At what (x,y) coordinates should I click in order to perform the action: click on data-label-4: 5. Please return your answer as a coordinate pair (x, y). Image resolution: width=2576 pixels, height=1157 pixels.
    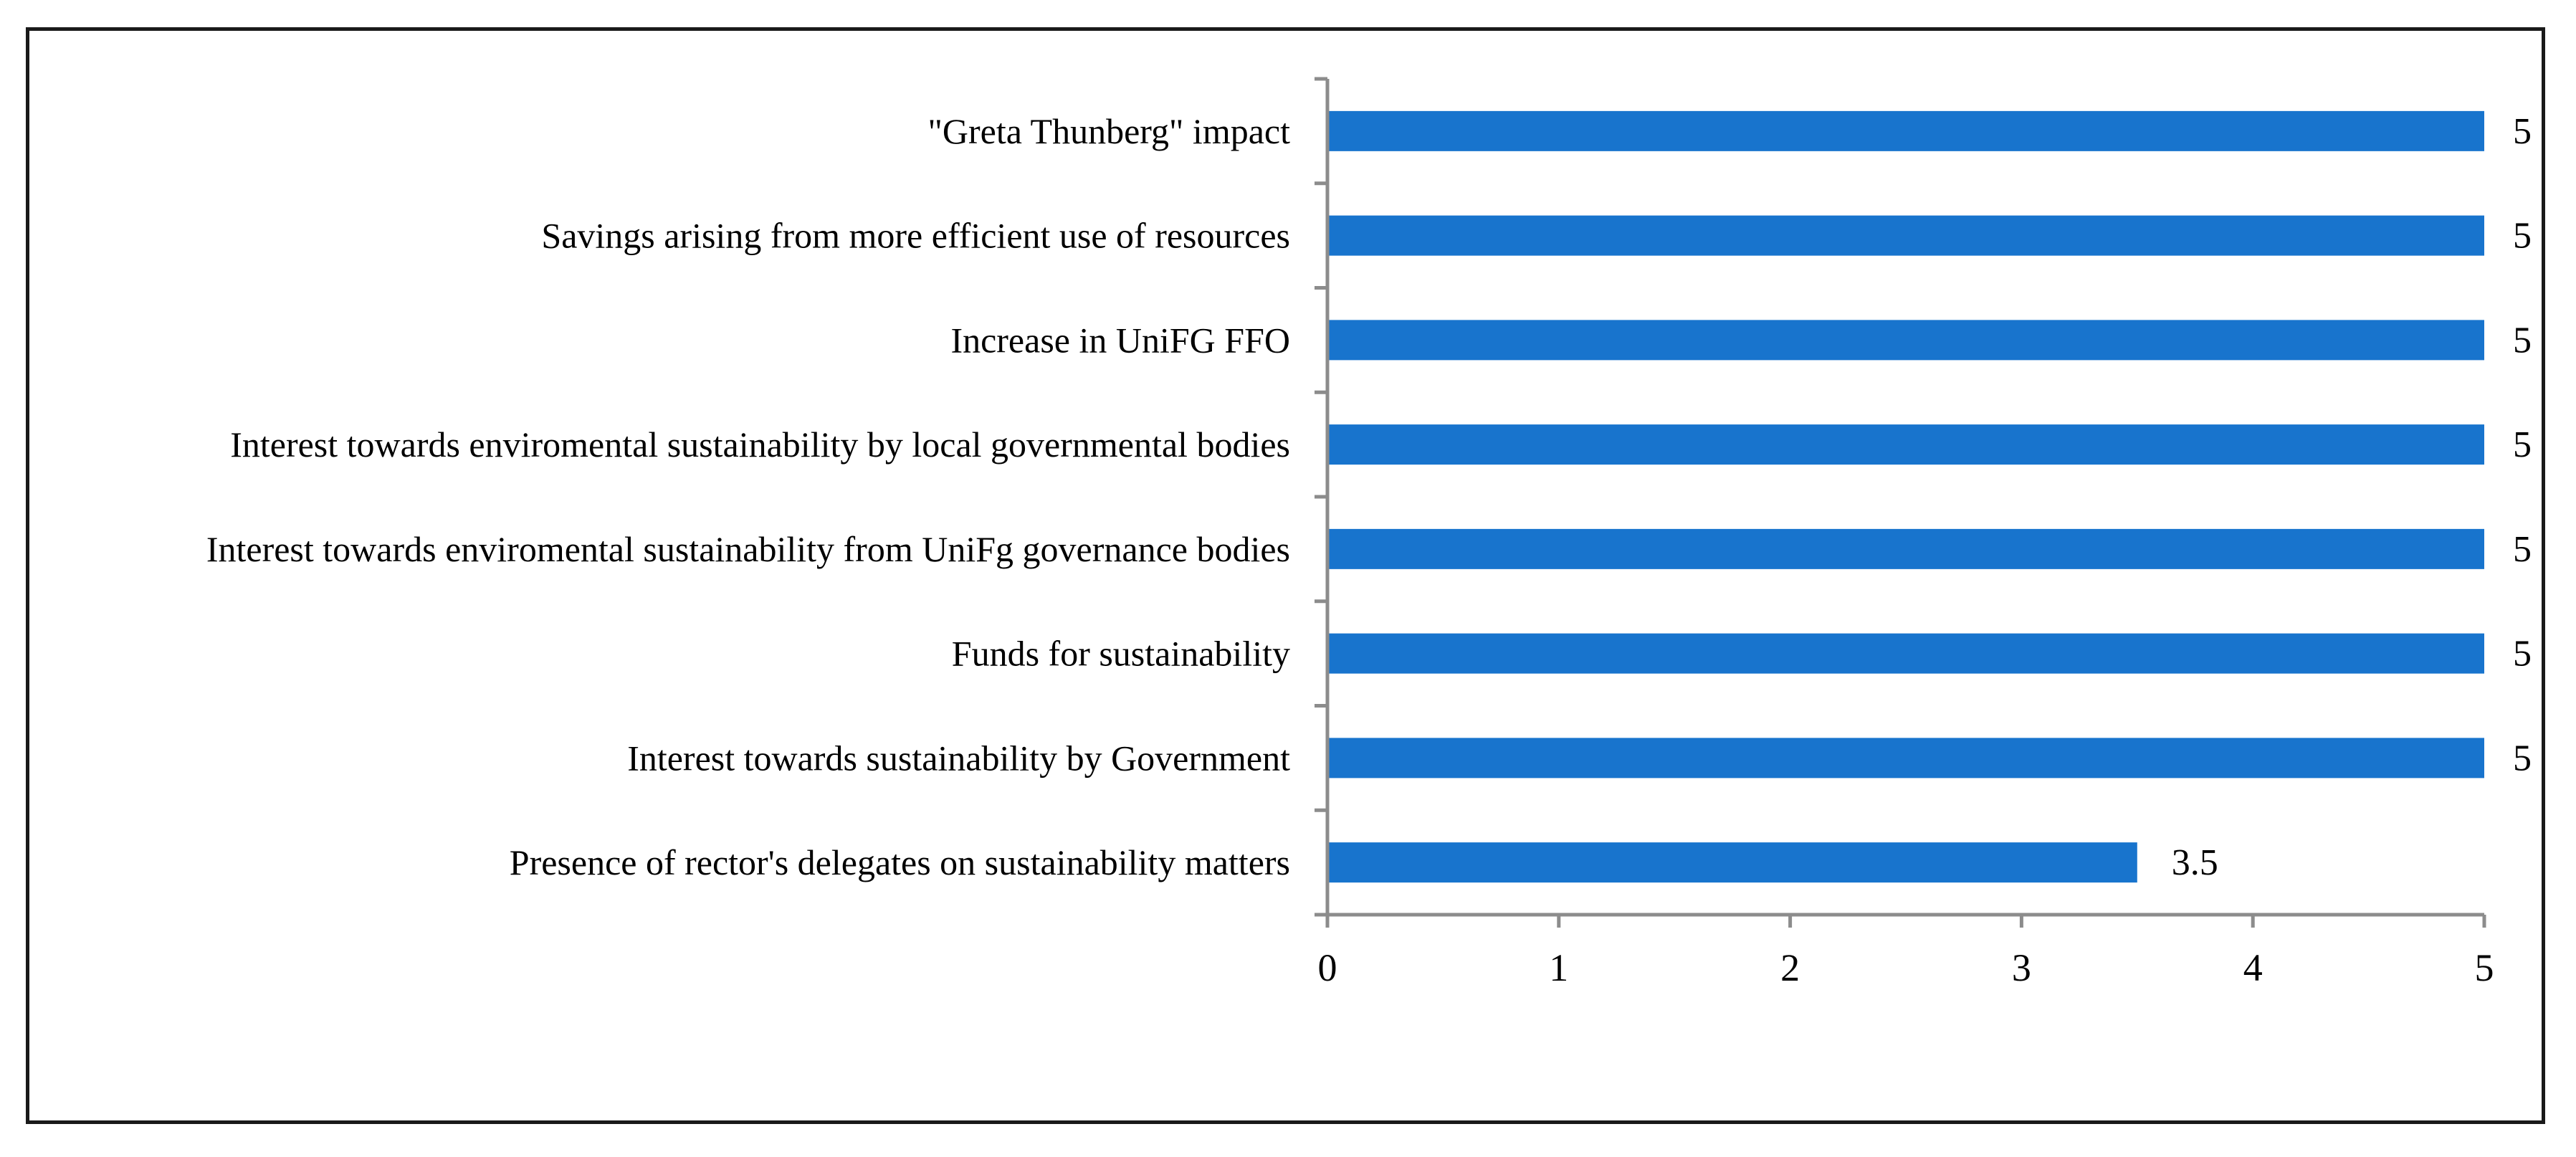
    Looking at the image, I should click on (2522, 444).